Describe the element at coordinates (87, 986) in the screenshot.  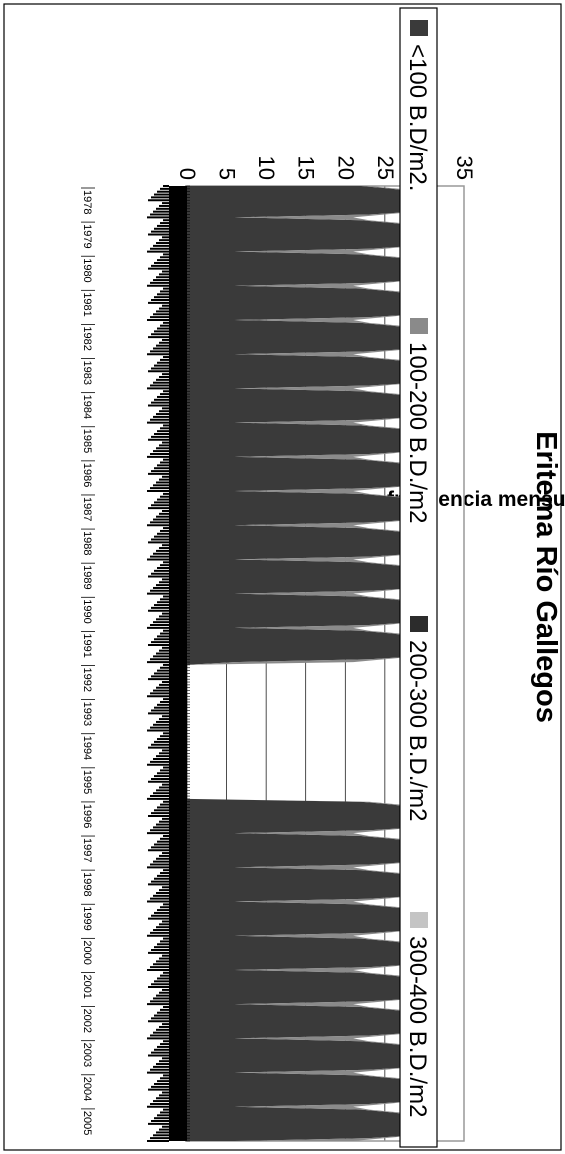
I see `x-tick-label: 2001` at that location.